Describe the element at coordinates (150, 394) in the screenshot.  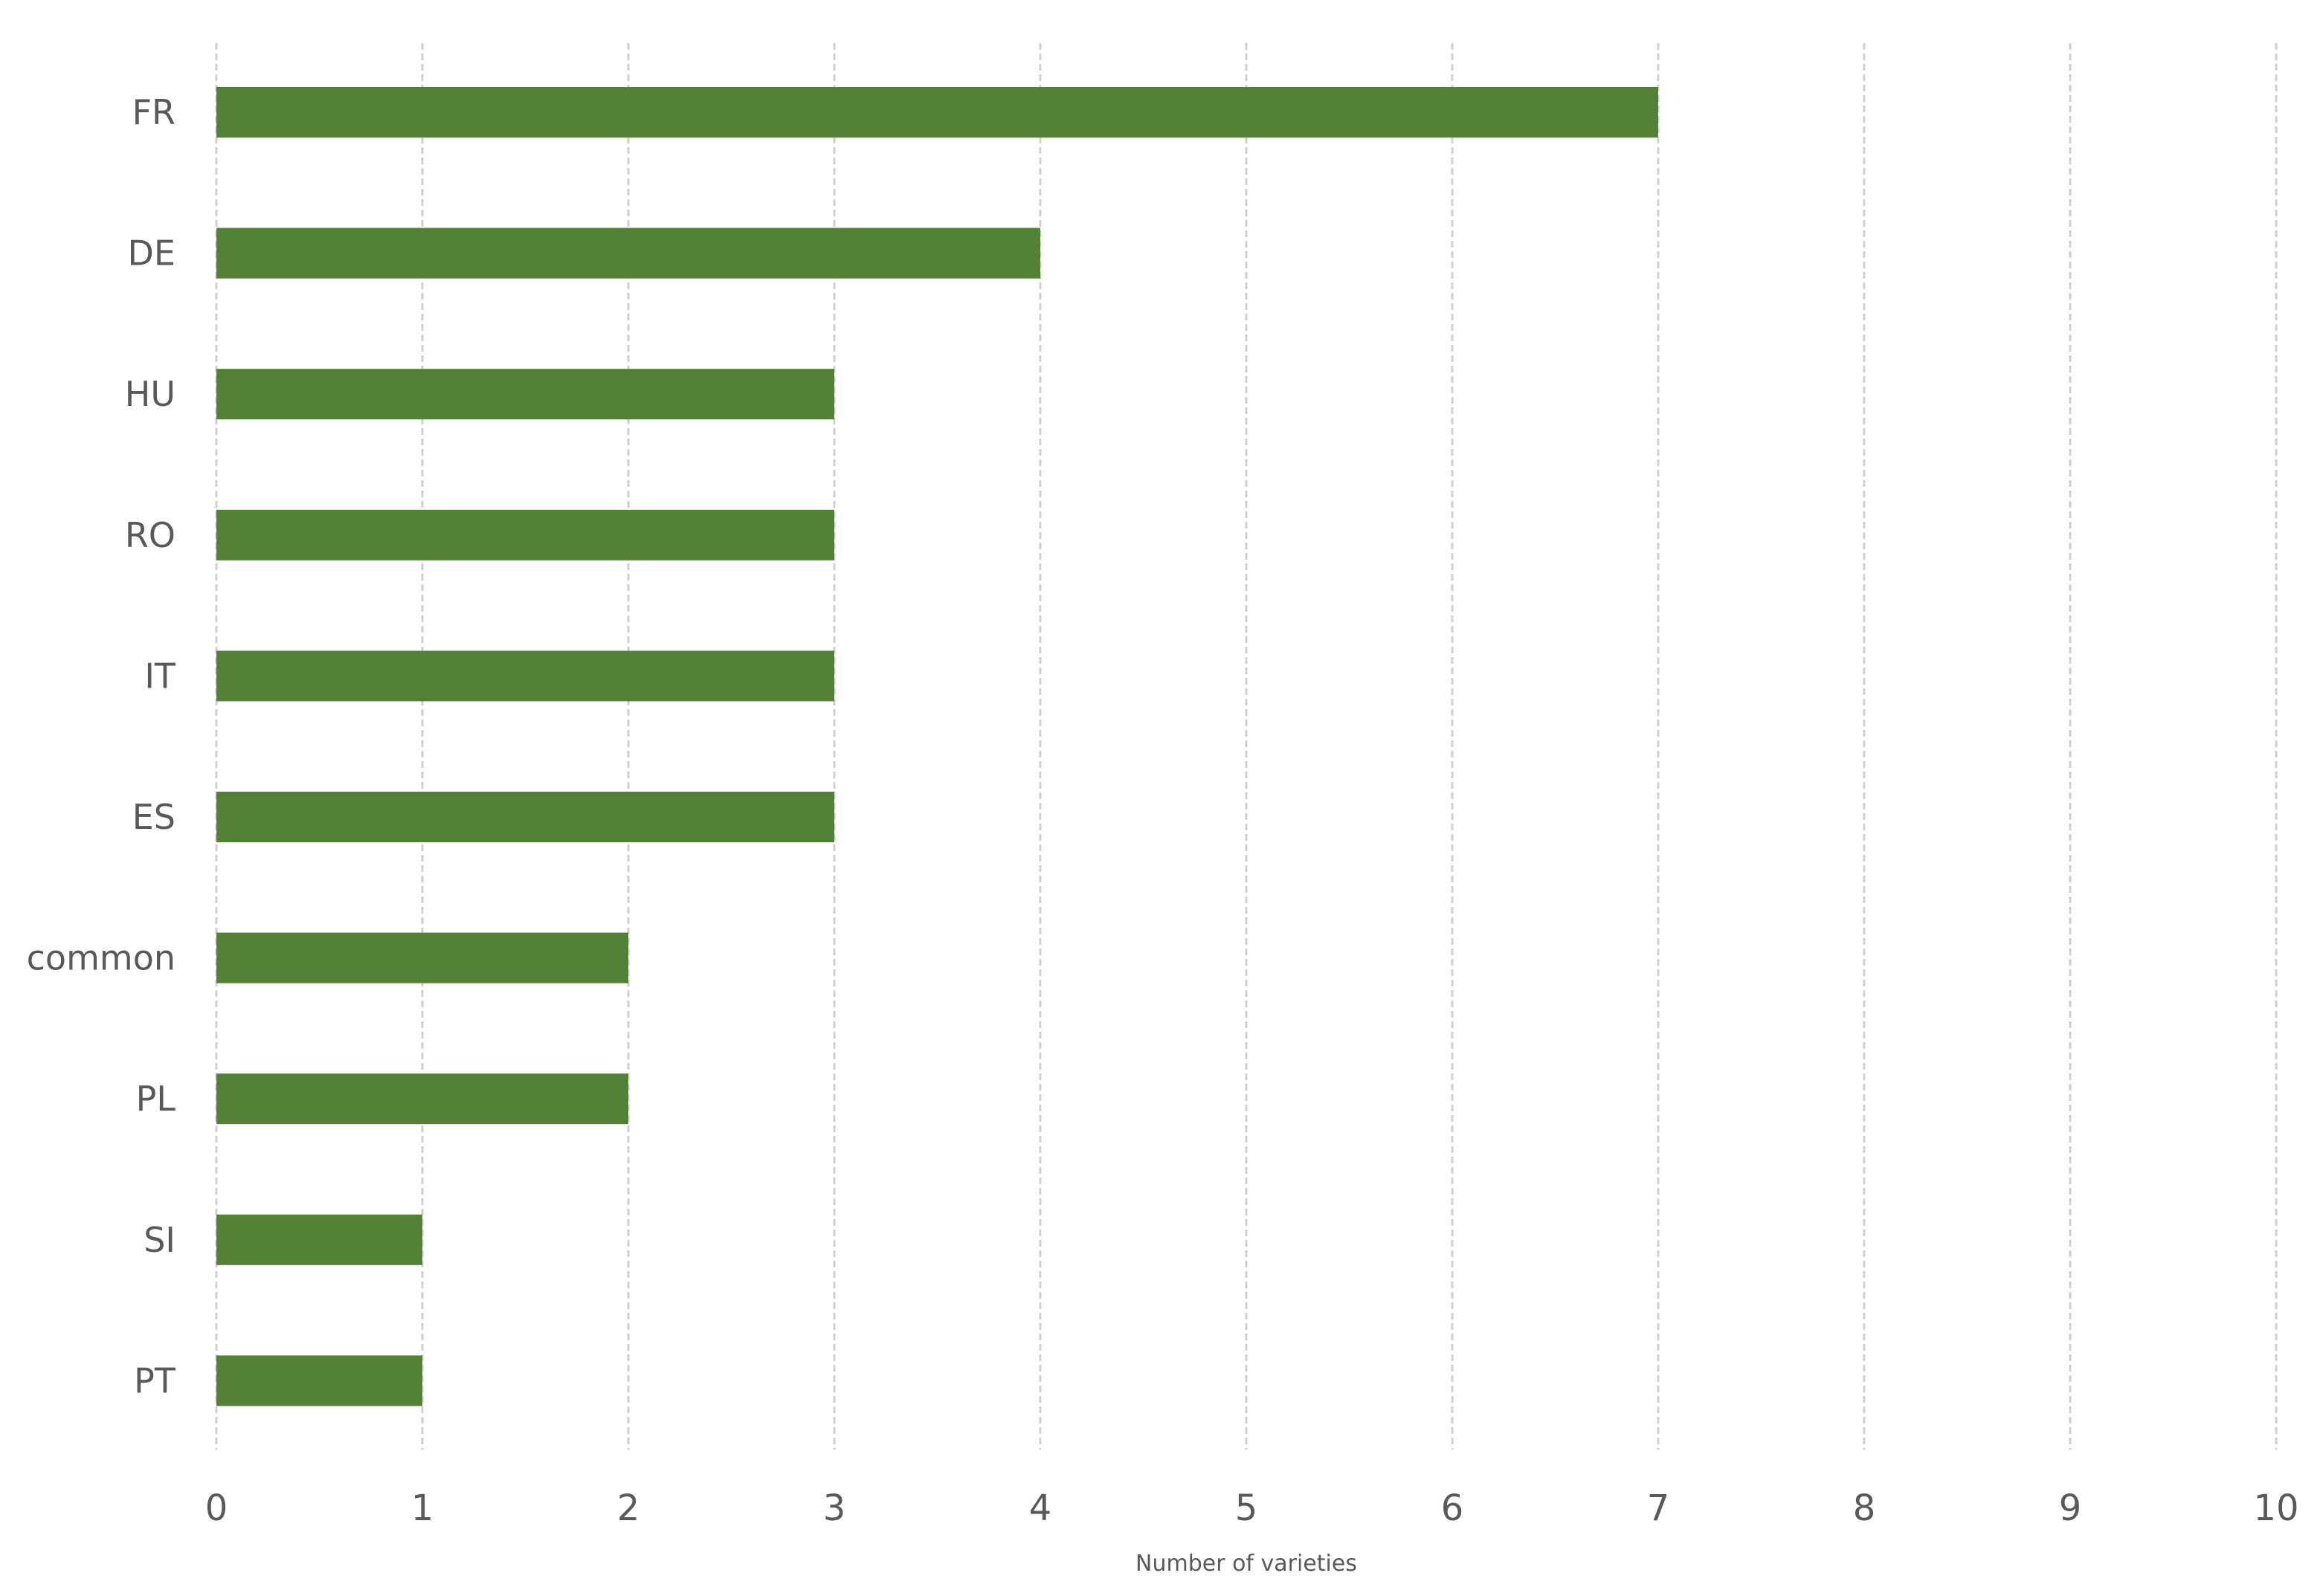
I see `category-label-hu: HU` at that location.